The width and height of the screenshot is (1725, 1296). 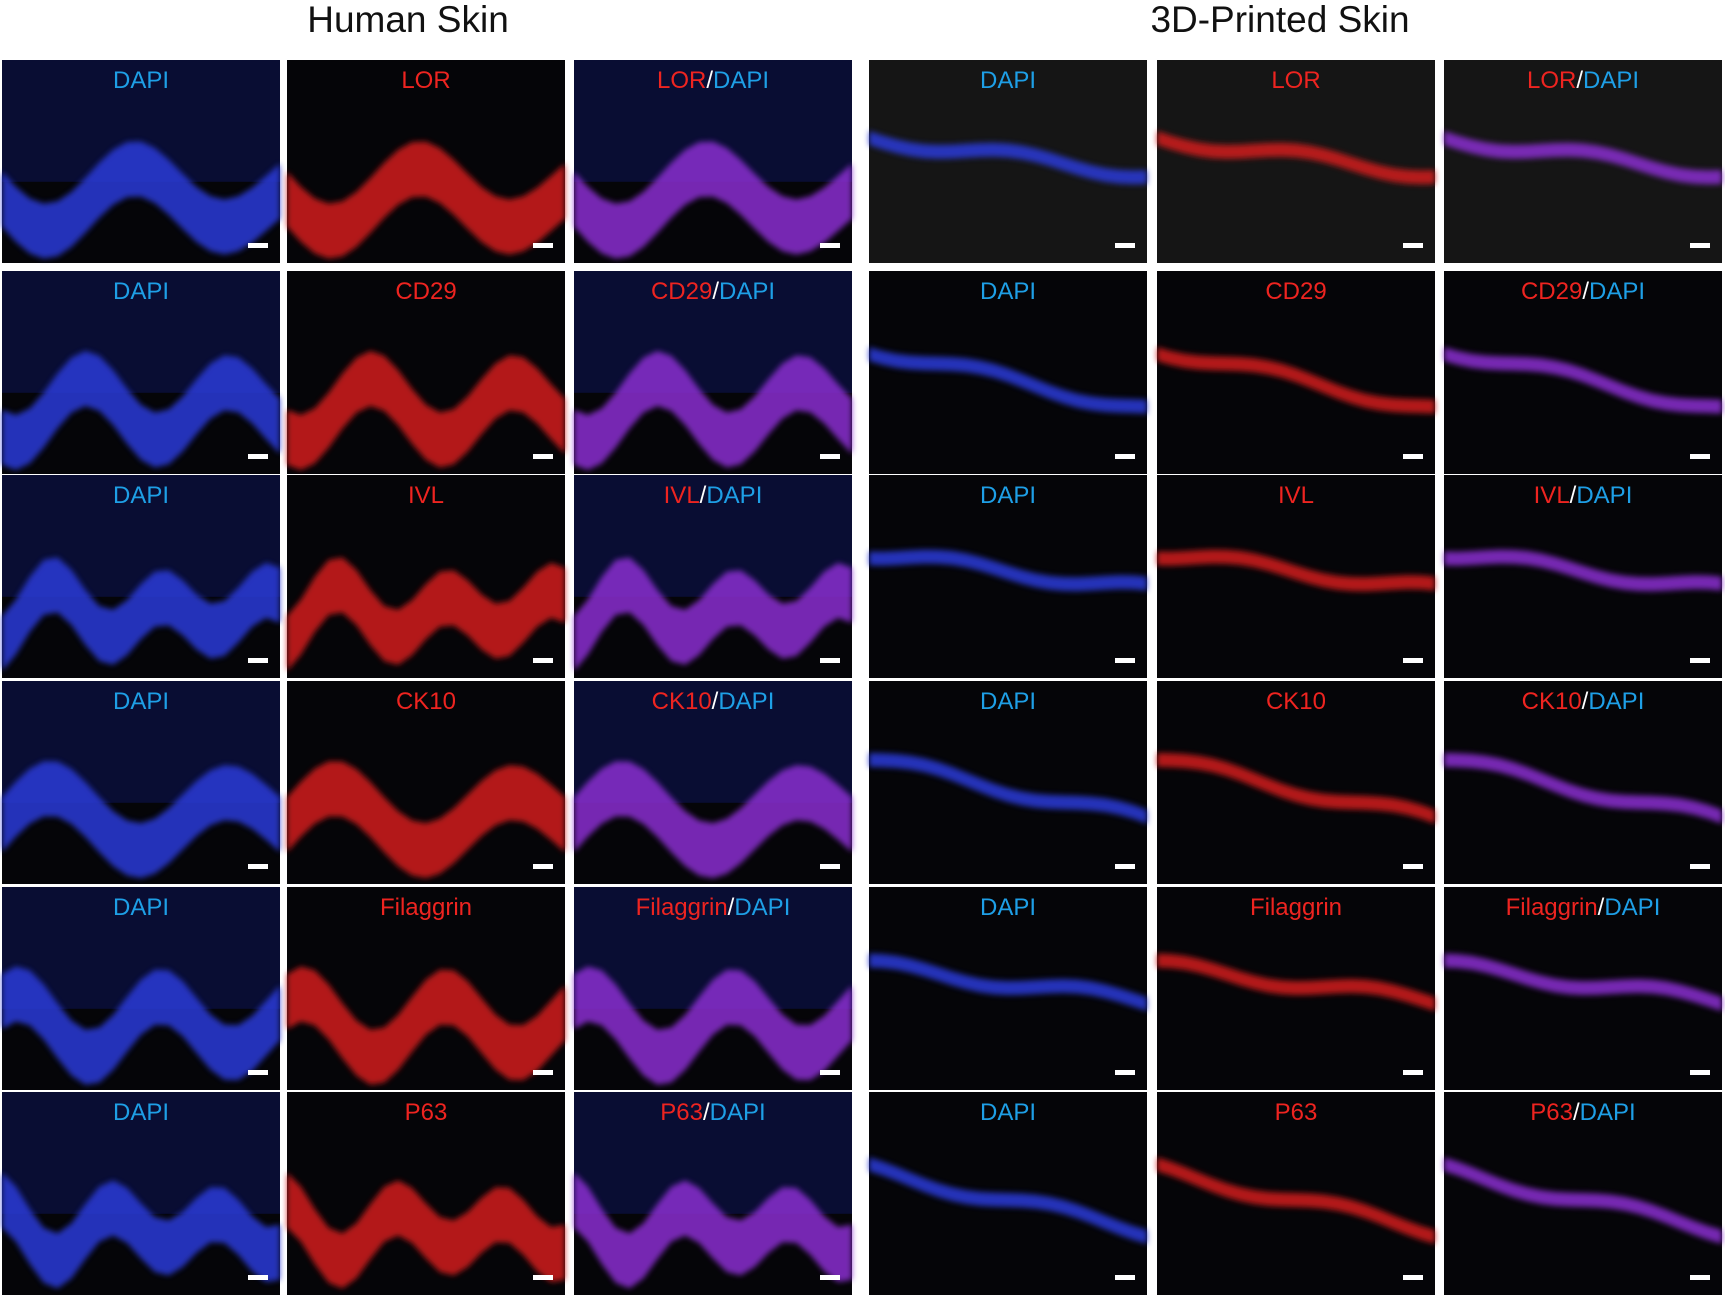 I want to click on channel-label: Filaggrin, so click(x=1296, y=907).